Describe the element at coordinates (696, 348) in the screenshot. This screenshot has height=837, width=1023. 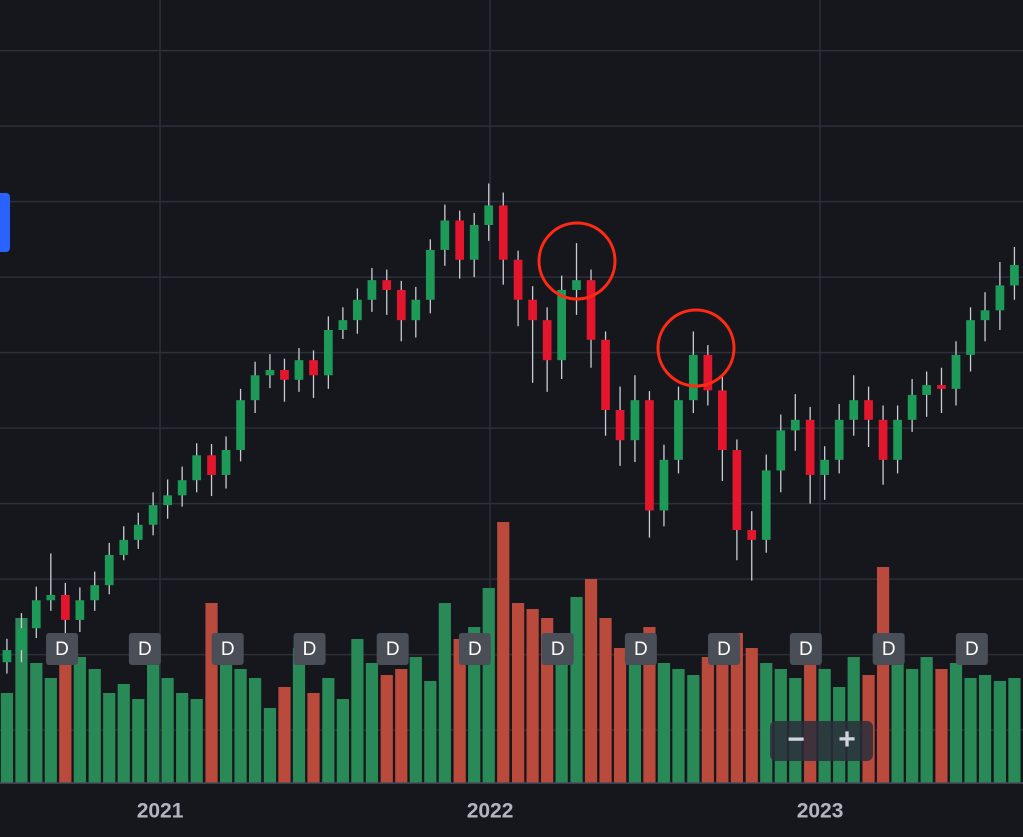
I see `highlight-circle` at that location.